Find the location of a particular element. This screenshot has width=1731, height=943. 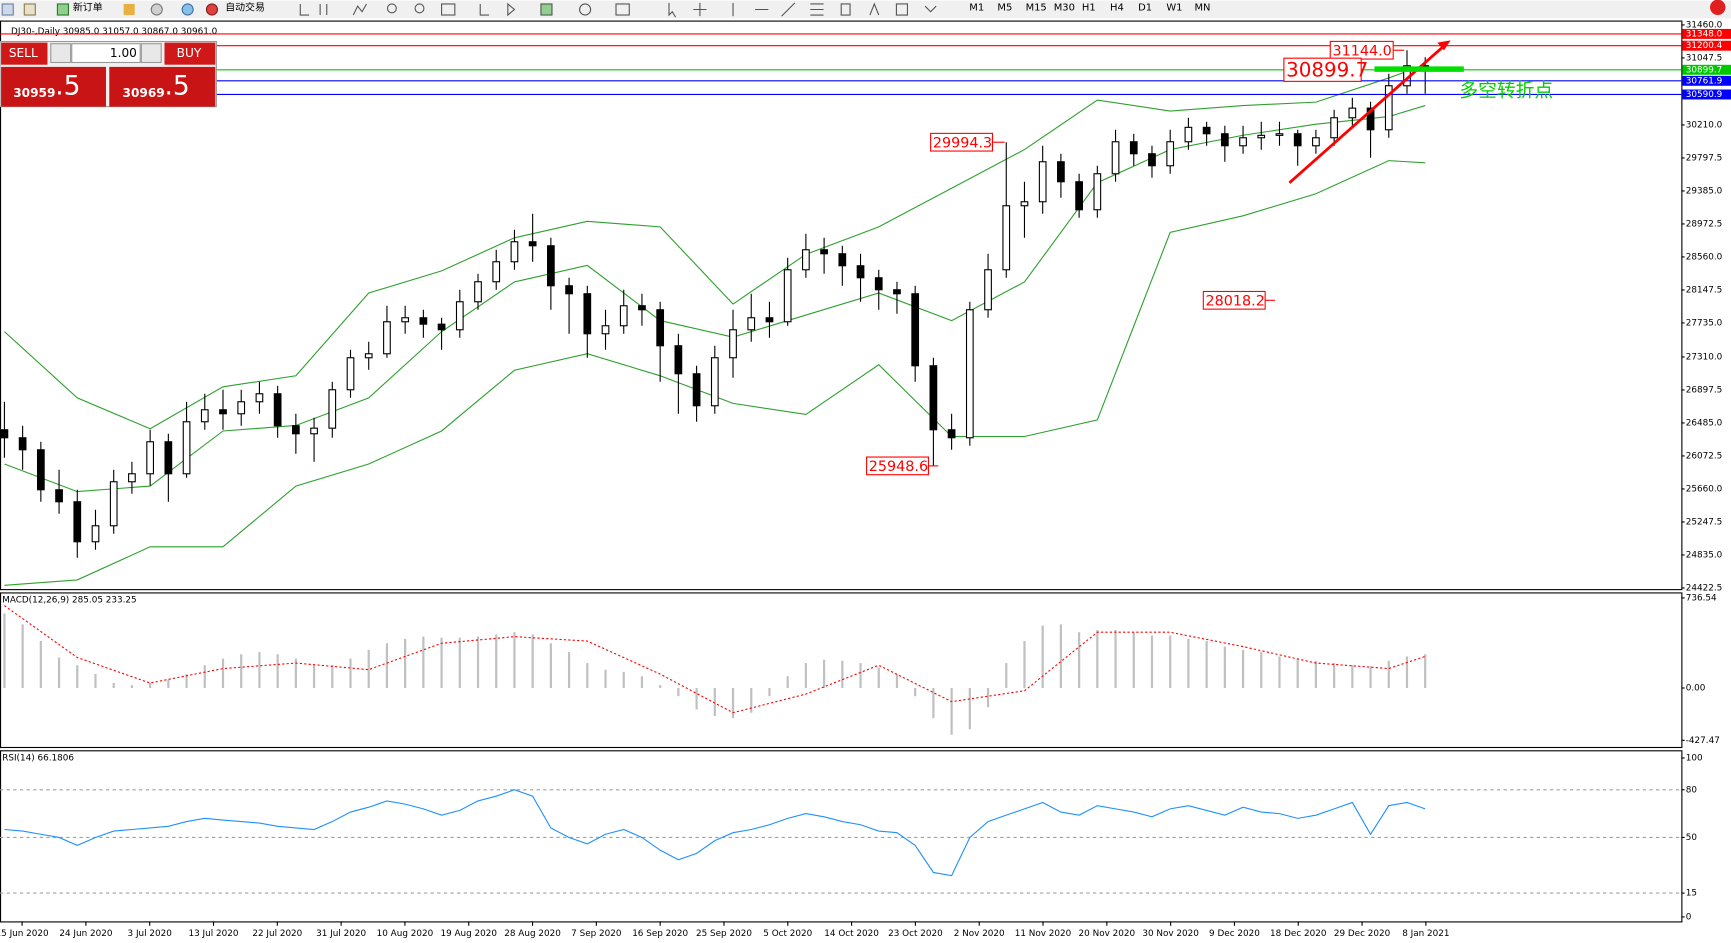

ask-pip: .5 is located at coordinates (176, 85).